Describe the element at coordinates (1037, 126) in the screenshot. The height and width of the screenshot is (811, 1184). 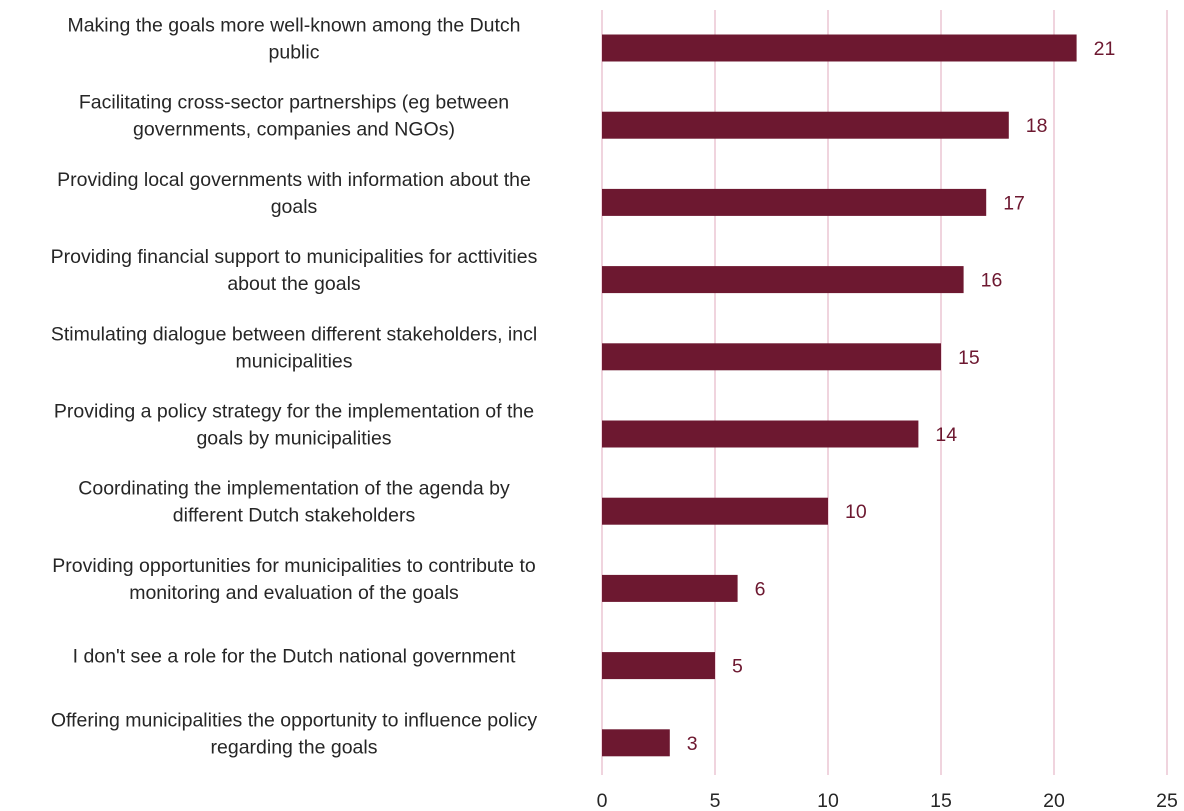
I see `value-label-2: 18` at that location.